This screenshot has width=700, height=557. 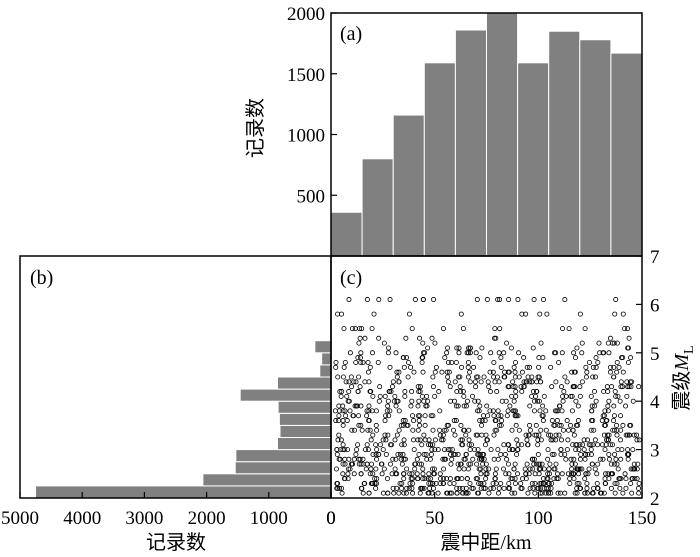 What do you see at coordinates (434, 518) in the screenshot?
I see `panel-c-x-tick-label: 50` at bounding box center [434, 518].